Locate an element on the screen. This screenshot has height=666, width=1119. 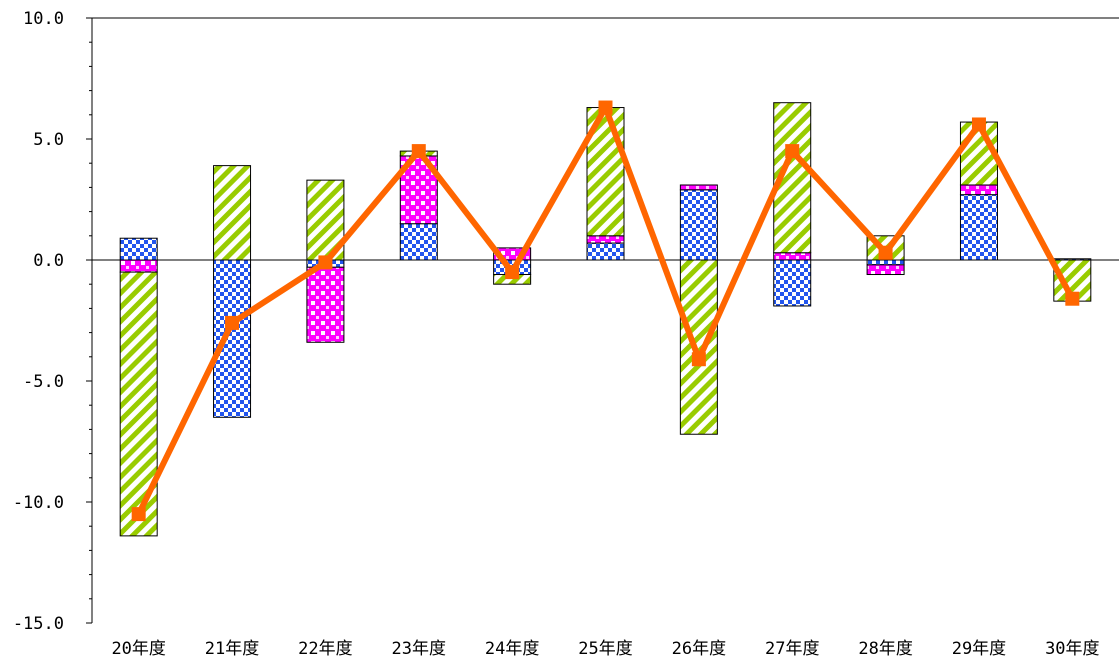
x-tick-label: 26年度 is located at coordinates (699, 649).